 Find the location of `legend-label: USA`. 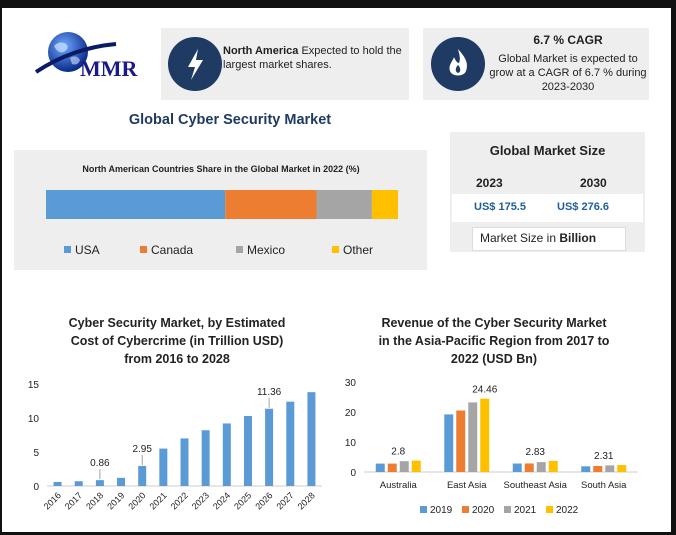

legend-label: USA is located at coordinates (87, 250).